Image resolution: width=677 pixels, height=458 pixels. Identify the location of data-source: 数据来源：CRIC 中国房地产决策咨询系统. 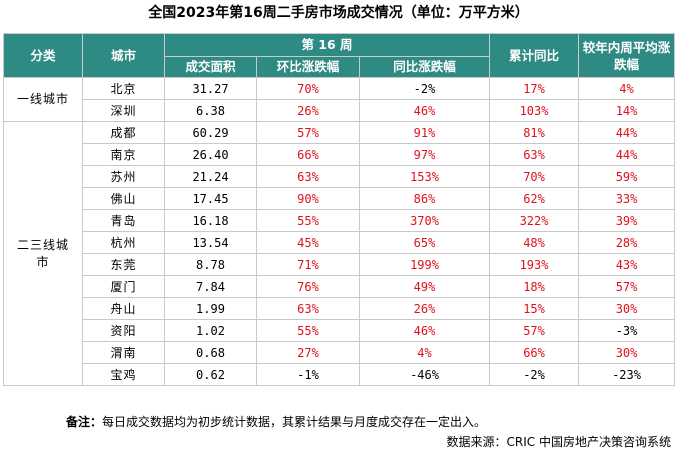
(558, 442).